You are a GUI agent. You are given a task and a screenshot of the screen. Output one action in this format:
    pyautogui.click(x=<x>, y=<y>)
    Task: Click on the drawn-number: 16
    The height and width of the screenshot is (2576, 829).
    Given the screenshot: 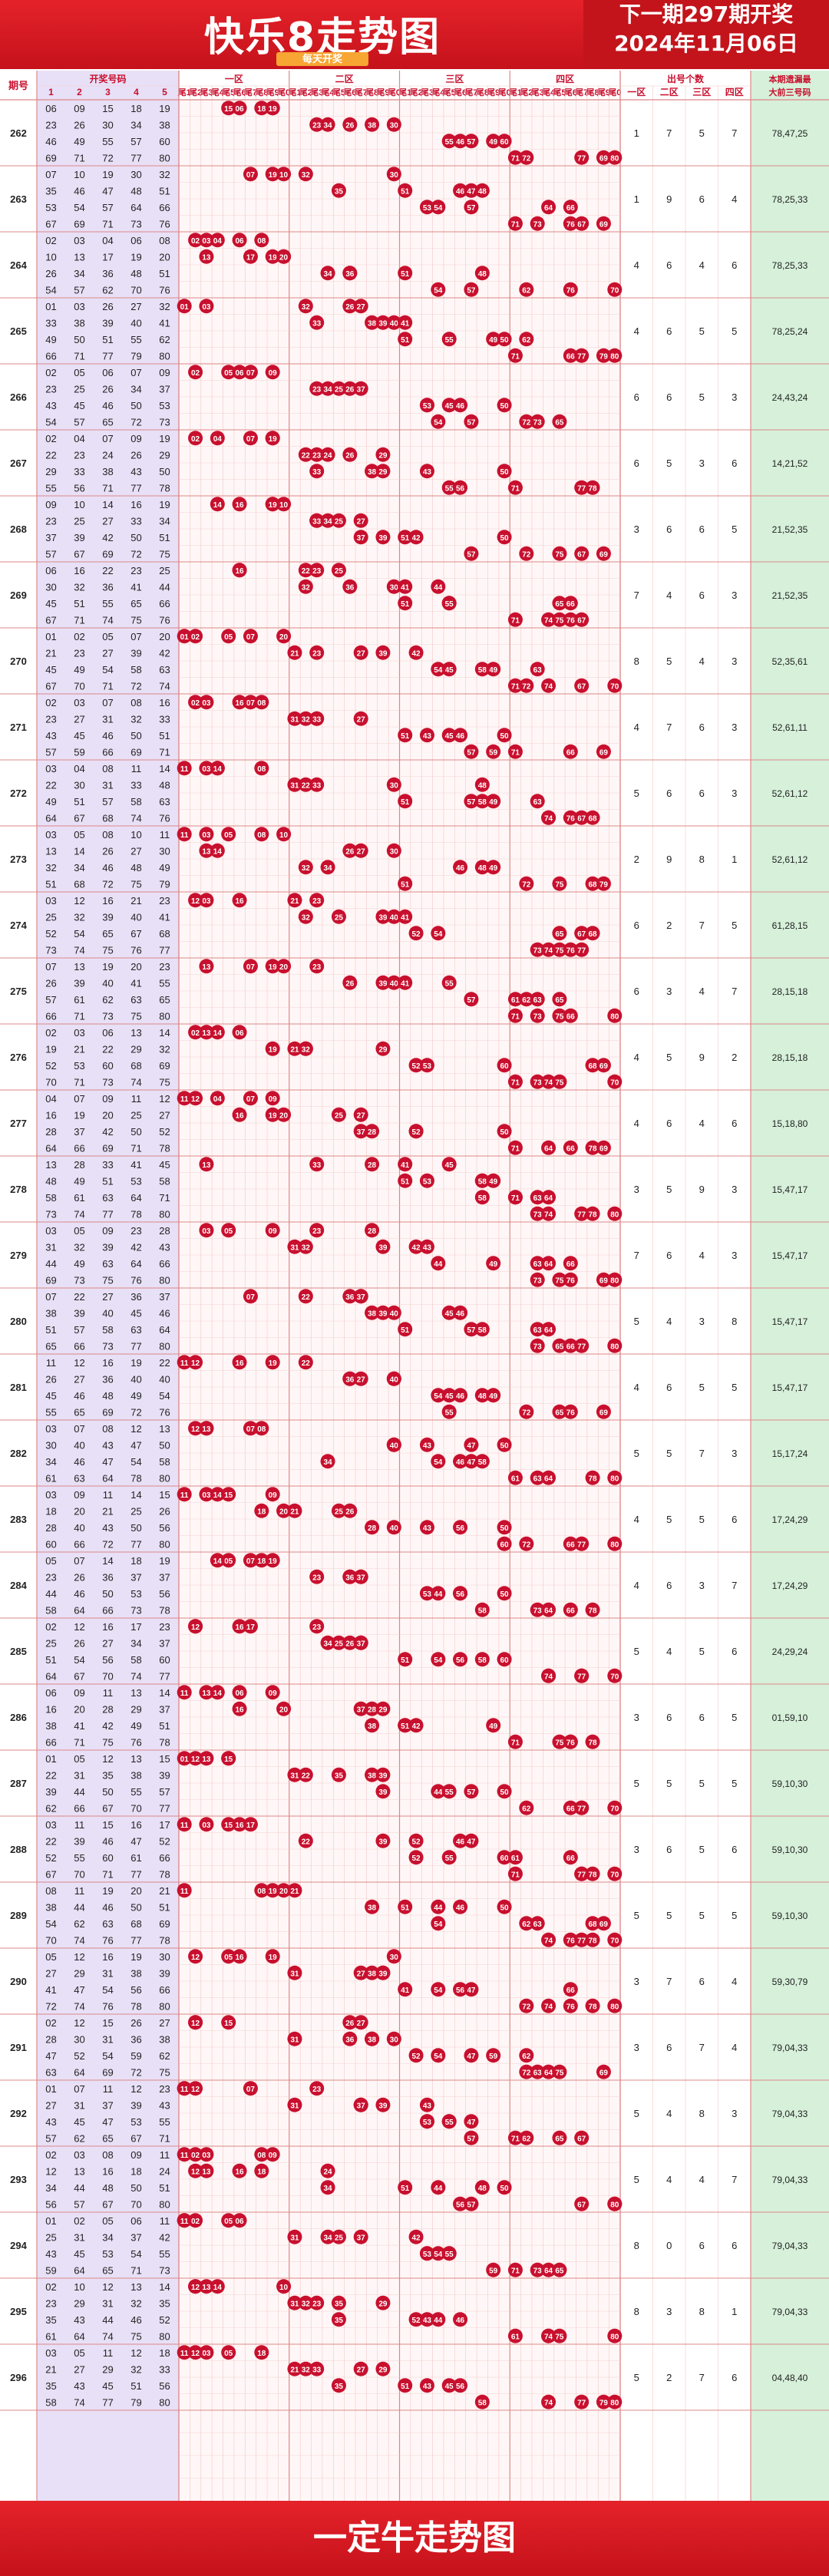 What is the action you would take?
    pyautogui.click(x=108, y=1363)
    